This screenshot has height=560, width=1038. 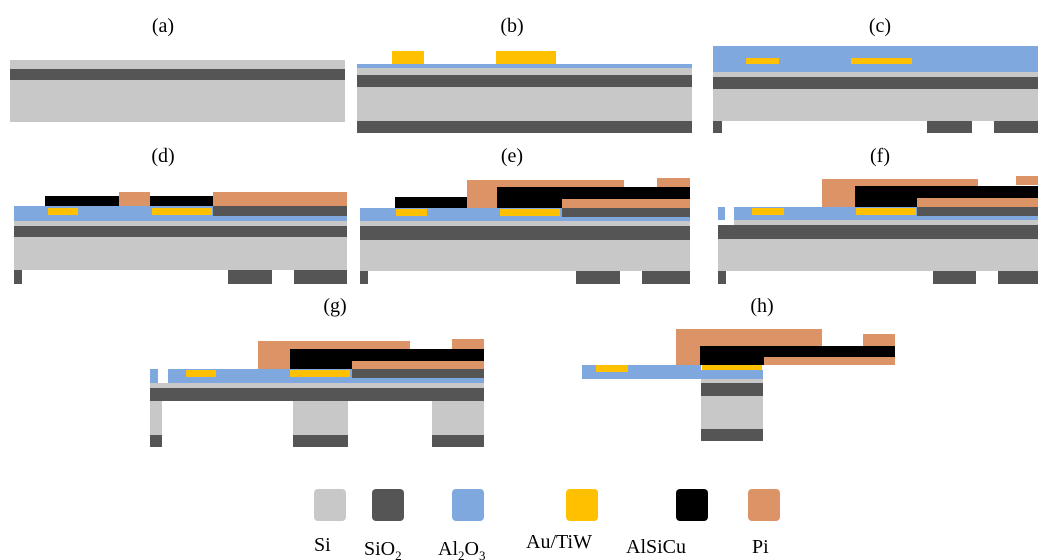 I want to click on panel-h, so click(x=738, y=385).